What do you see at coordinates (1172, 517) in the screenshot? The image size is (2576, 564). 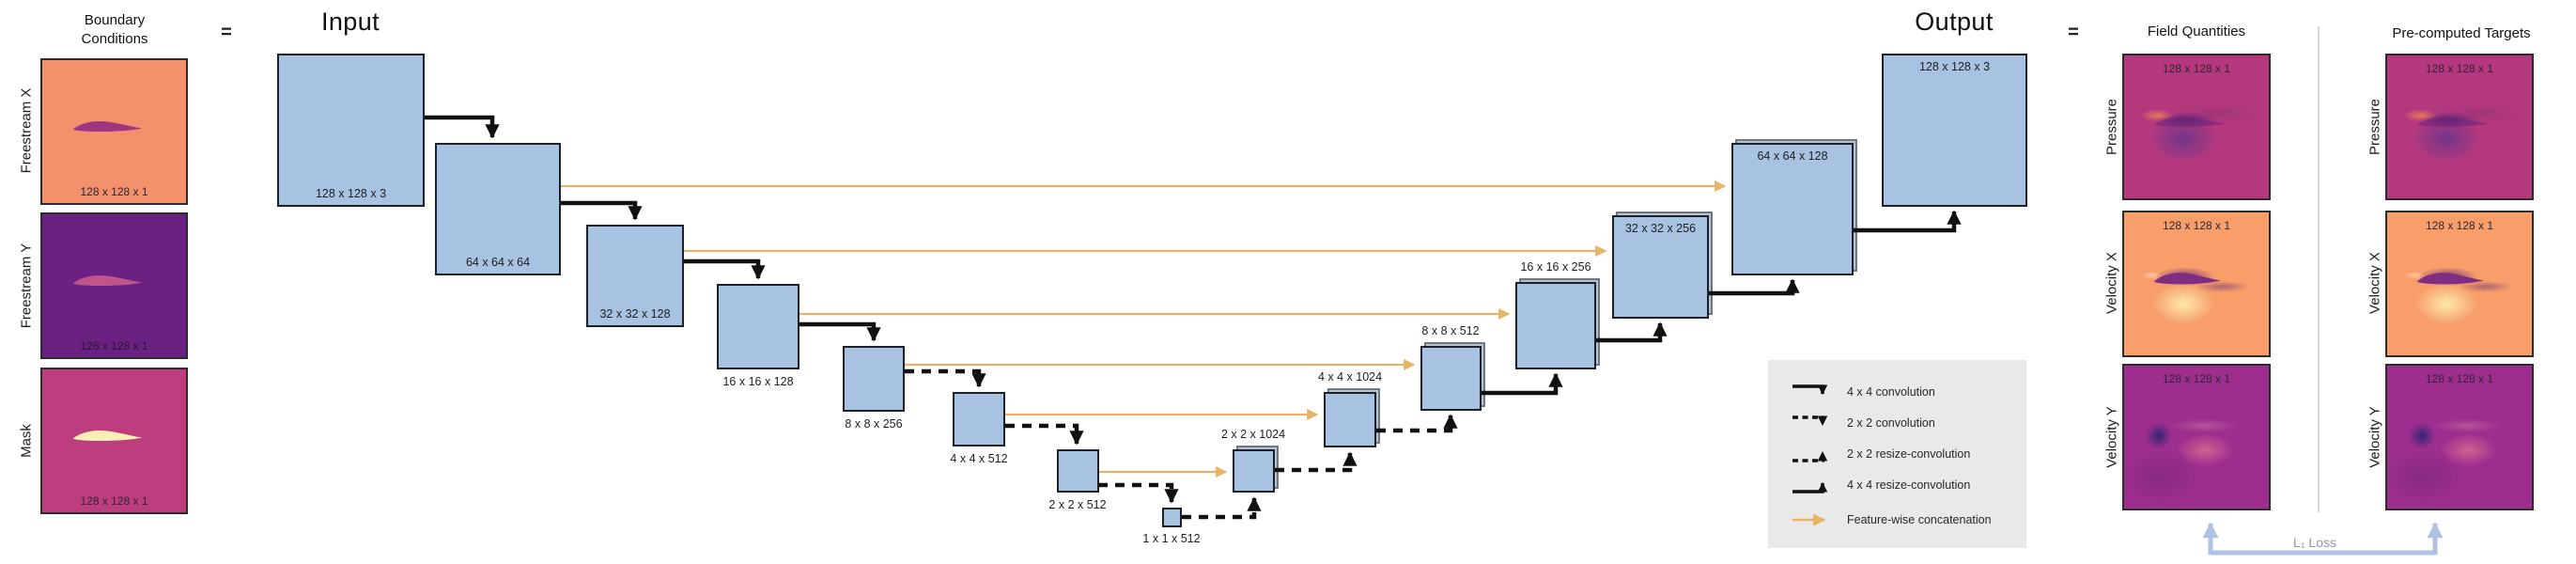 I see `unet-box-bottleneck` at bounding box center [1172, 517].